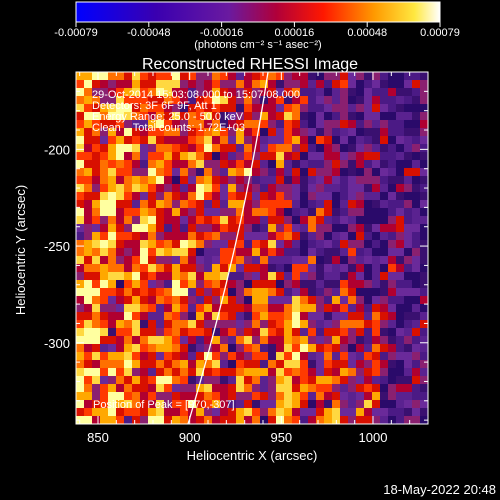 The image size is (500, 500). Describe the element at coordinates (250, 64) in the screenshot. I see `plot-title: Reconstructed RHESSI Image` at that location.